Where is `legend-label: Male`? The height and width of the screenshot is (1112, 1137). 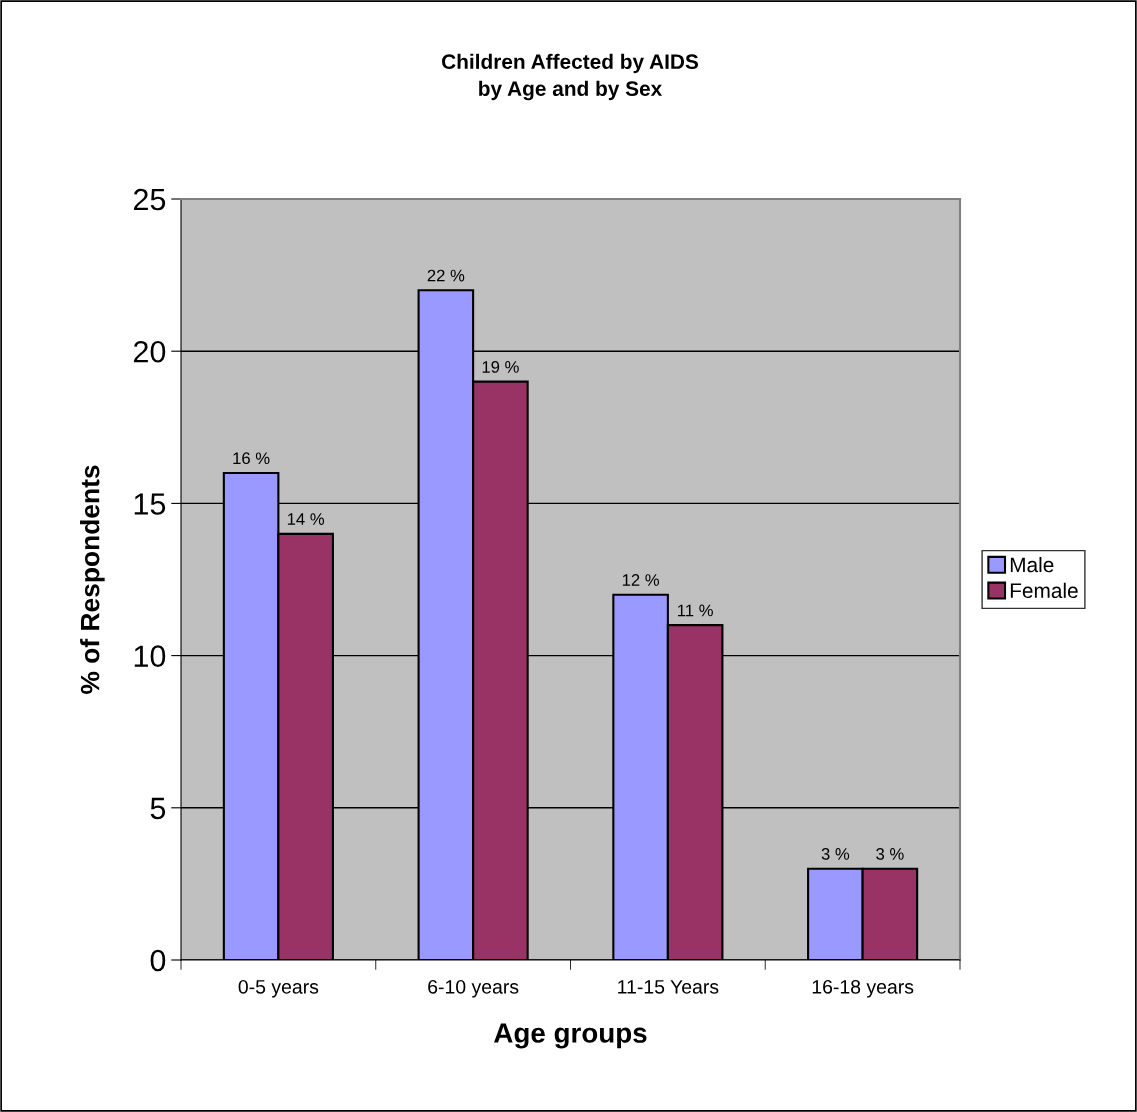
legend-label: Male is located at coordinates (1032, 564).